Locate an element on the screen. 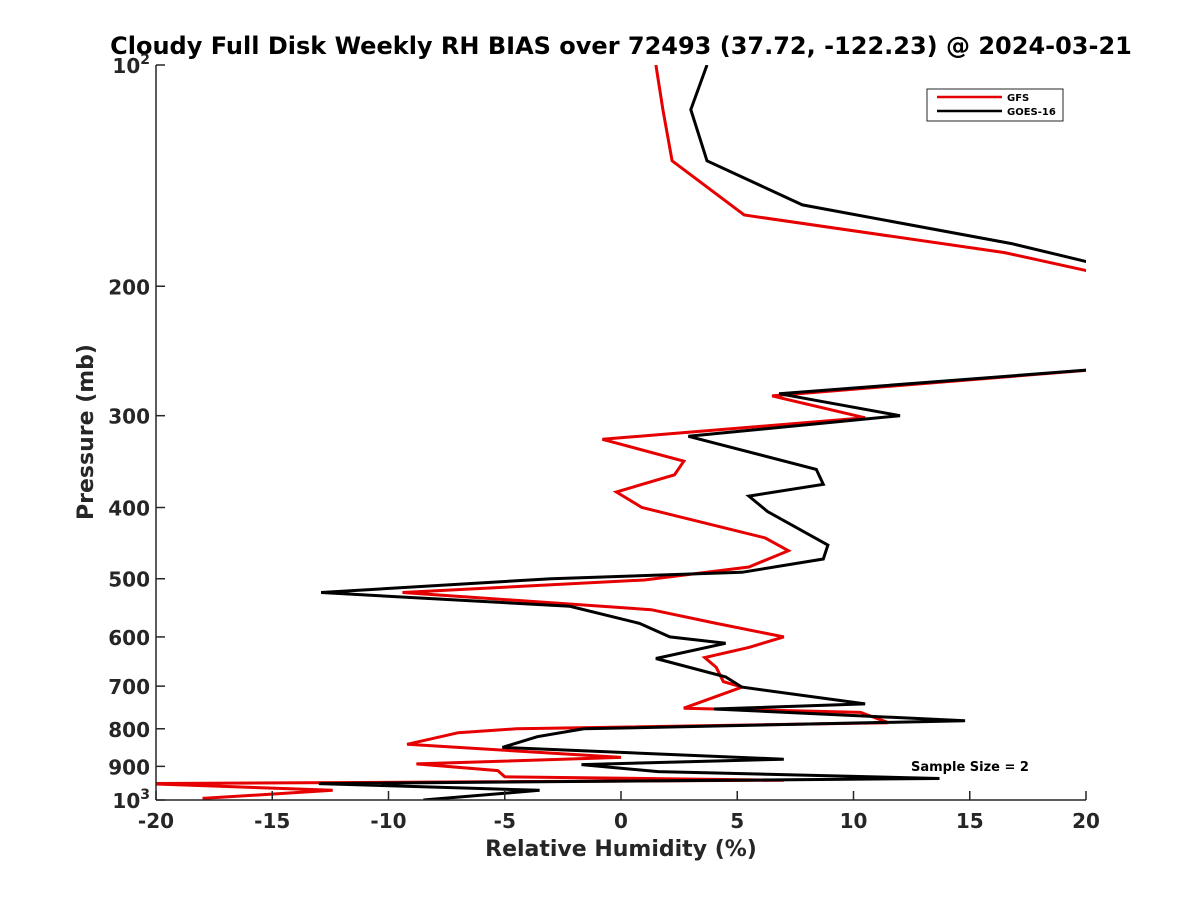  x-tick-label: -5 is located at coordinates (505, 821).